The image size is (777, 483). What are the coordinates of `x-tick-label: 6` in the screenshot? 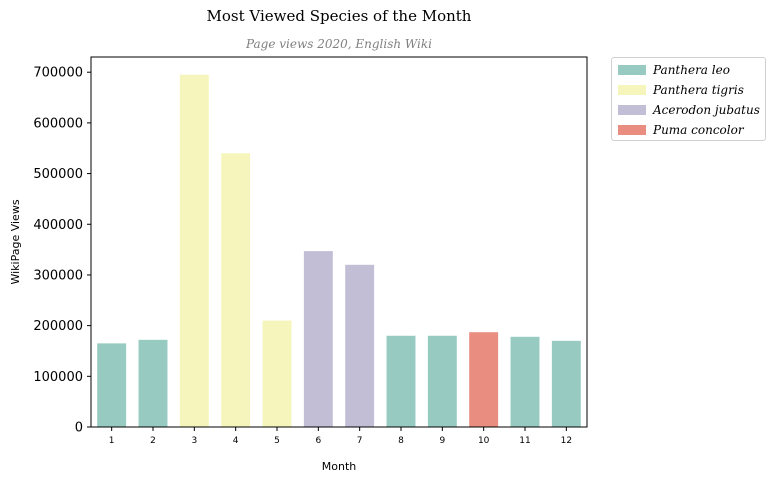 It's located at (318, 441).